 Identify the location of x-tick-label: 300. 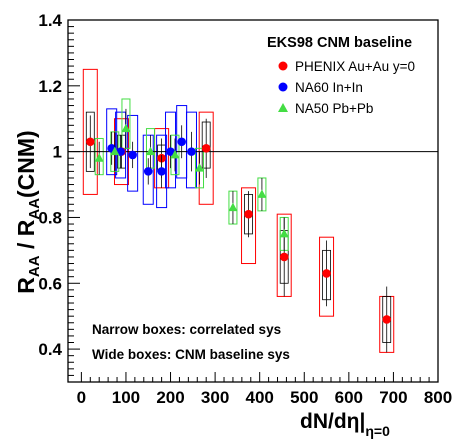
(215, 397).